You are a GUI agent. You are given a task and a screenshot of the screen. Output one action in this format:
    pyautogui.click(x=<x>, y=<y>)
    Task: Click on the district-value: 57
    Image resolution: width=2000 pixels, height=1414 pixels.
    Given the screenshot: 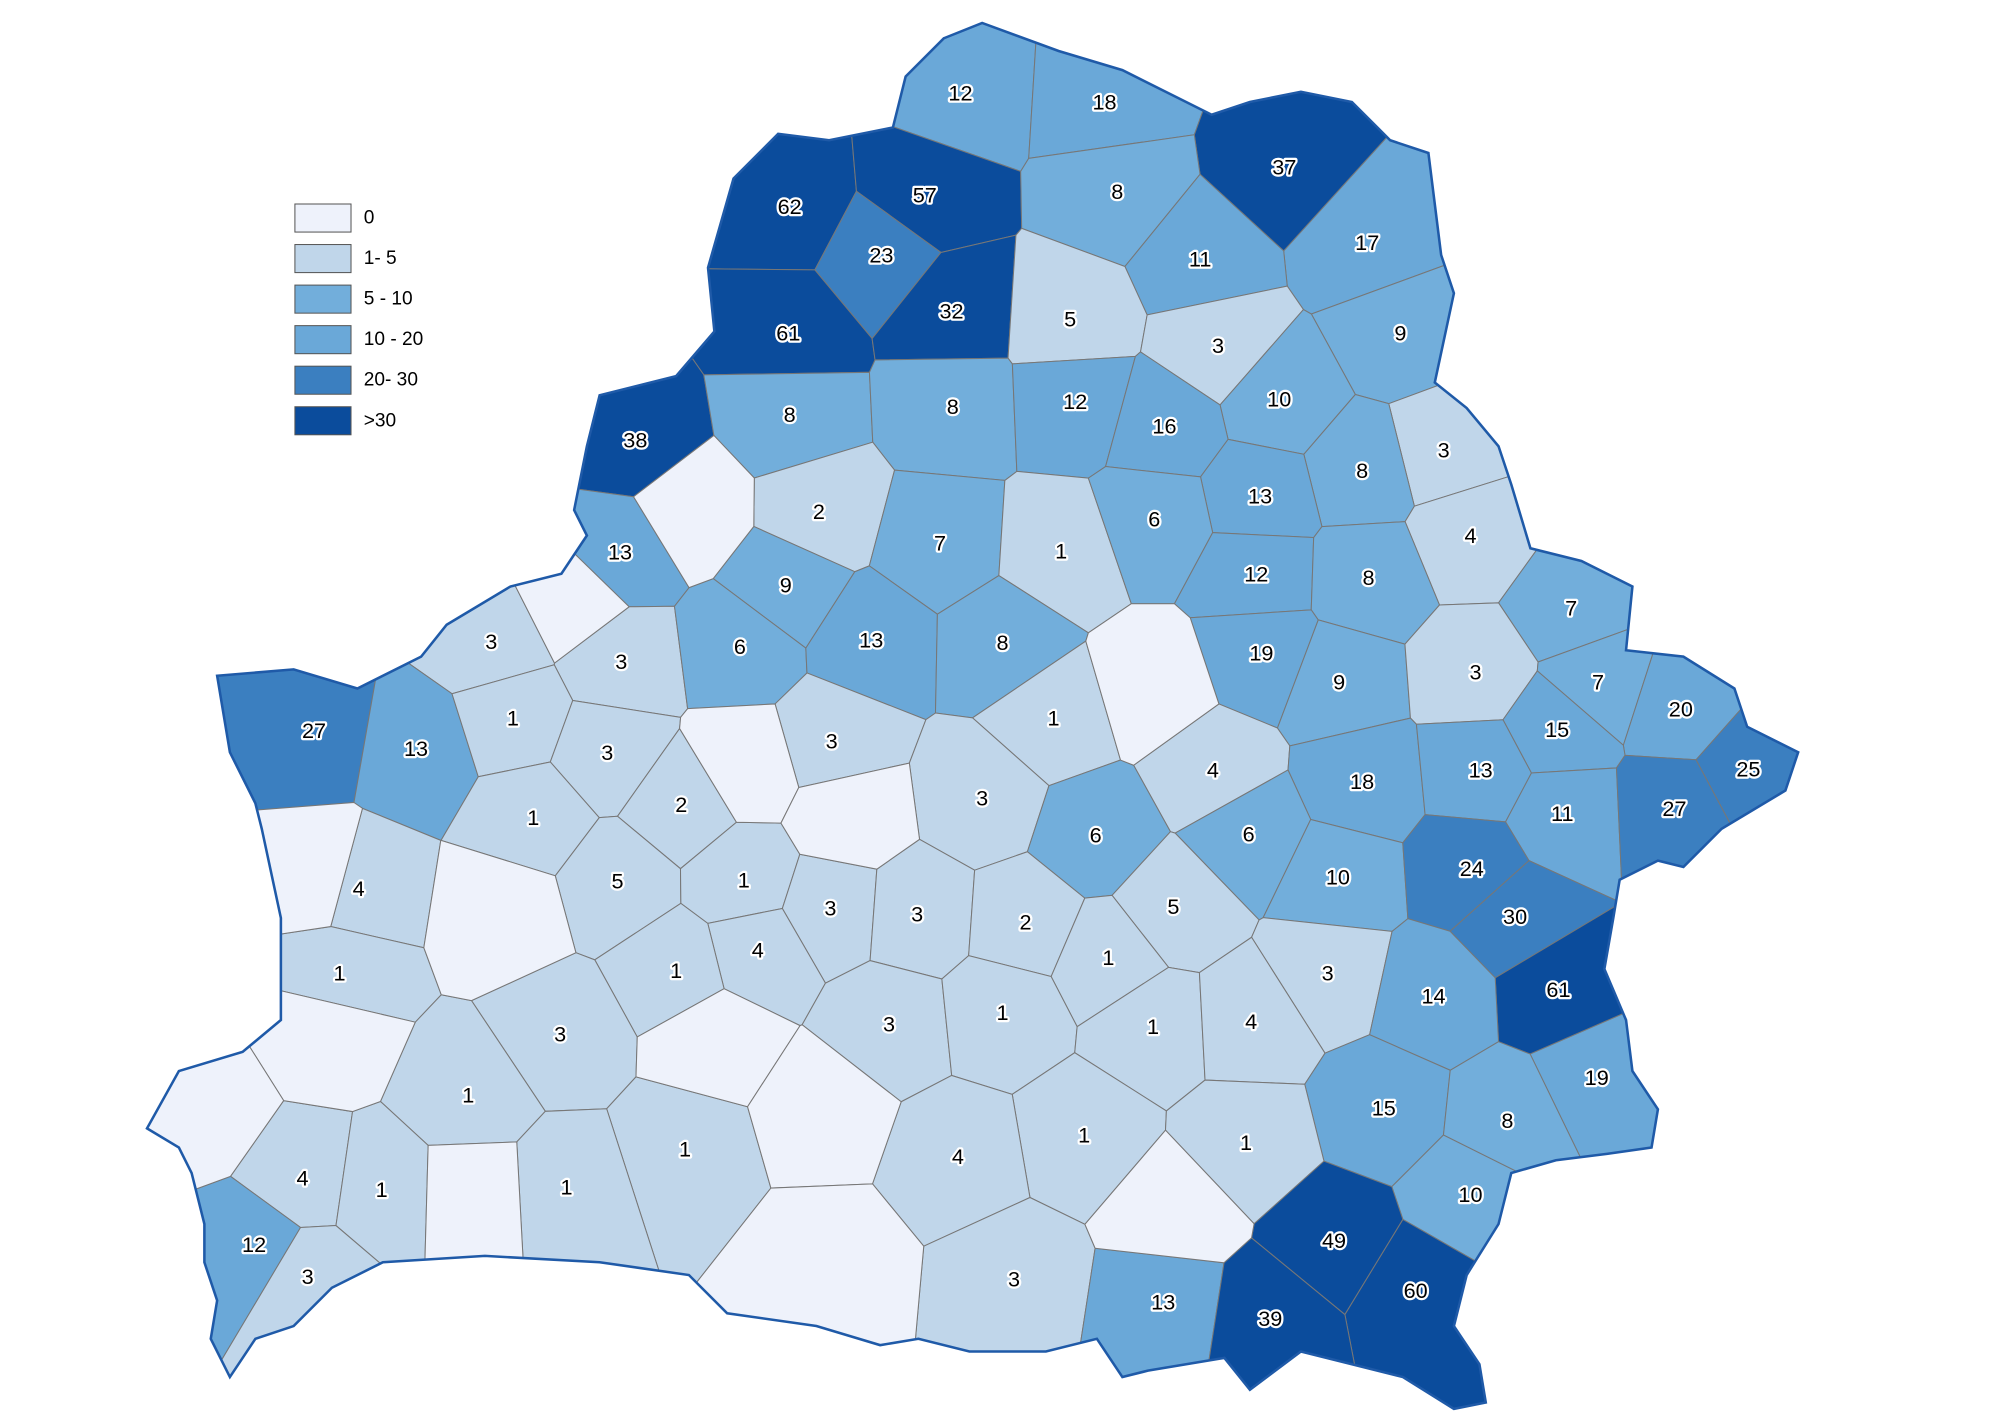 What is the action you would take?
    pyautogui.click(x=925, y=195)
    